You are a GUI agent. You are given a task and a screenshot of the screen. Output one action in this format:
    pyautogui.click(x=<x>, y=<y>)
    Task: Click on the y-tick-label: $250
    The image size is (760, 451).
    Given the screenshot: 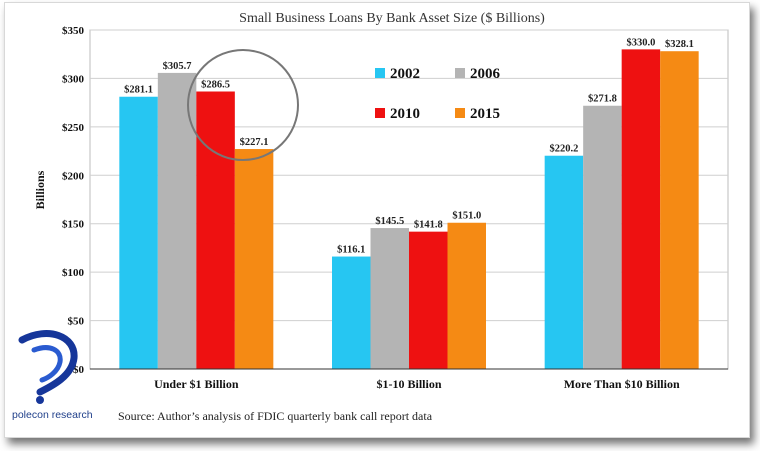 What is the action you would take?
    pyautogui.click(x=73, y=128)
    